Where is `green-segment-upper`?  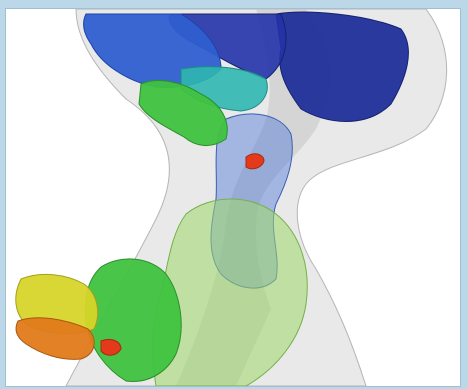
green-segment-upper is located at coordinates (183, 113).